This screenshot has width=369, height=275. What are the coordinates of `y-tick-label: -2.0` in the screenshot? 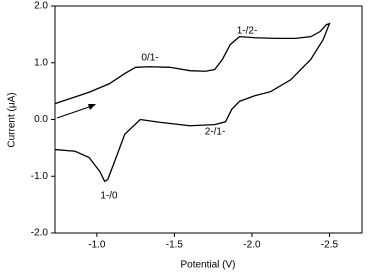 It's located at (40, 233).